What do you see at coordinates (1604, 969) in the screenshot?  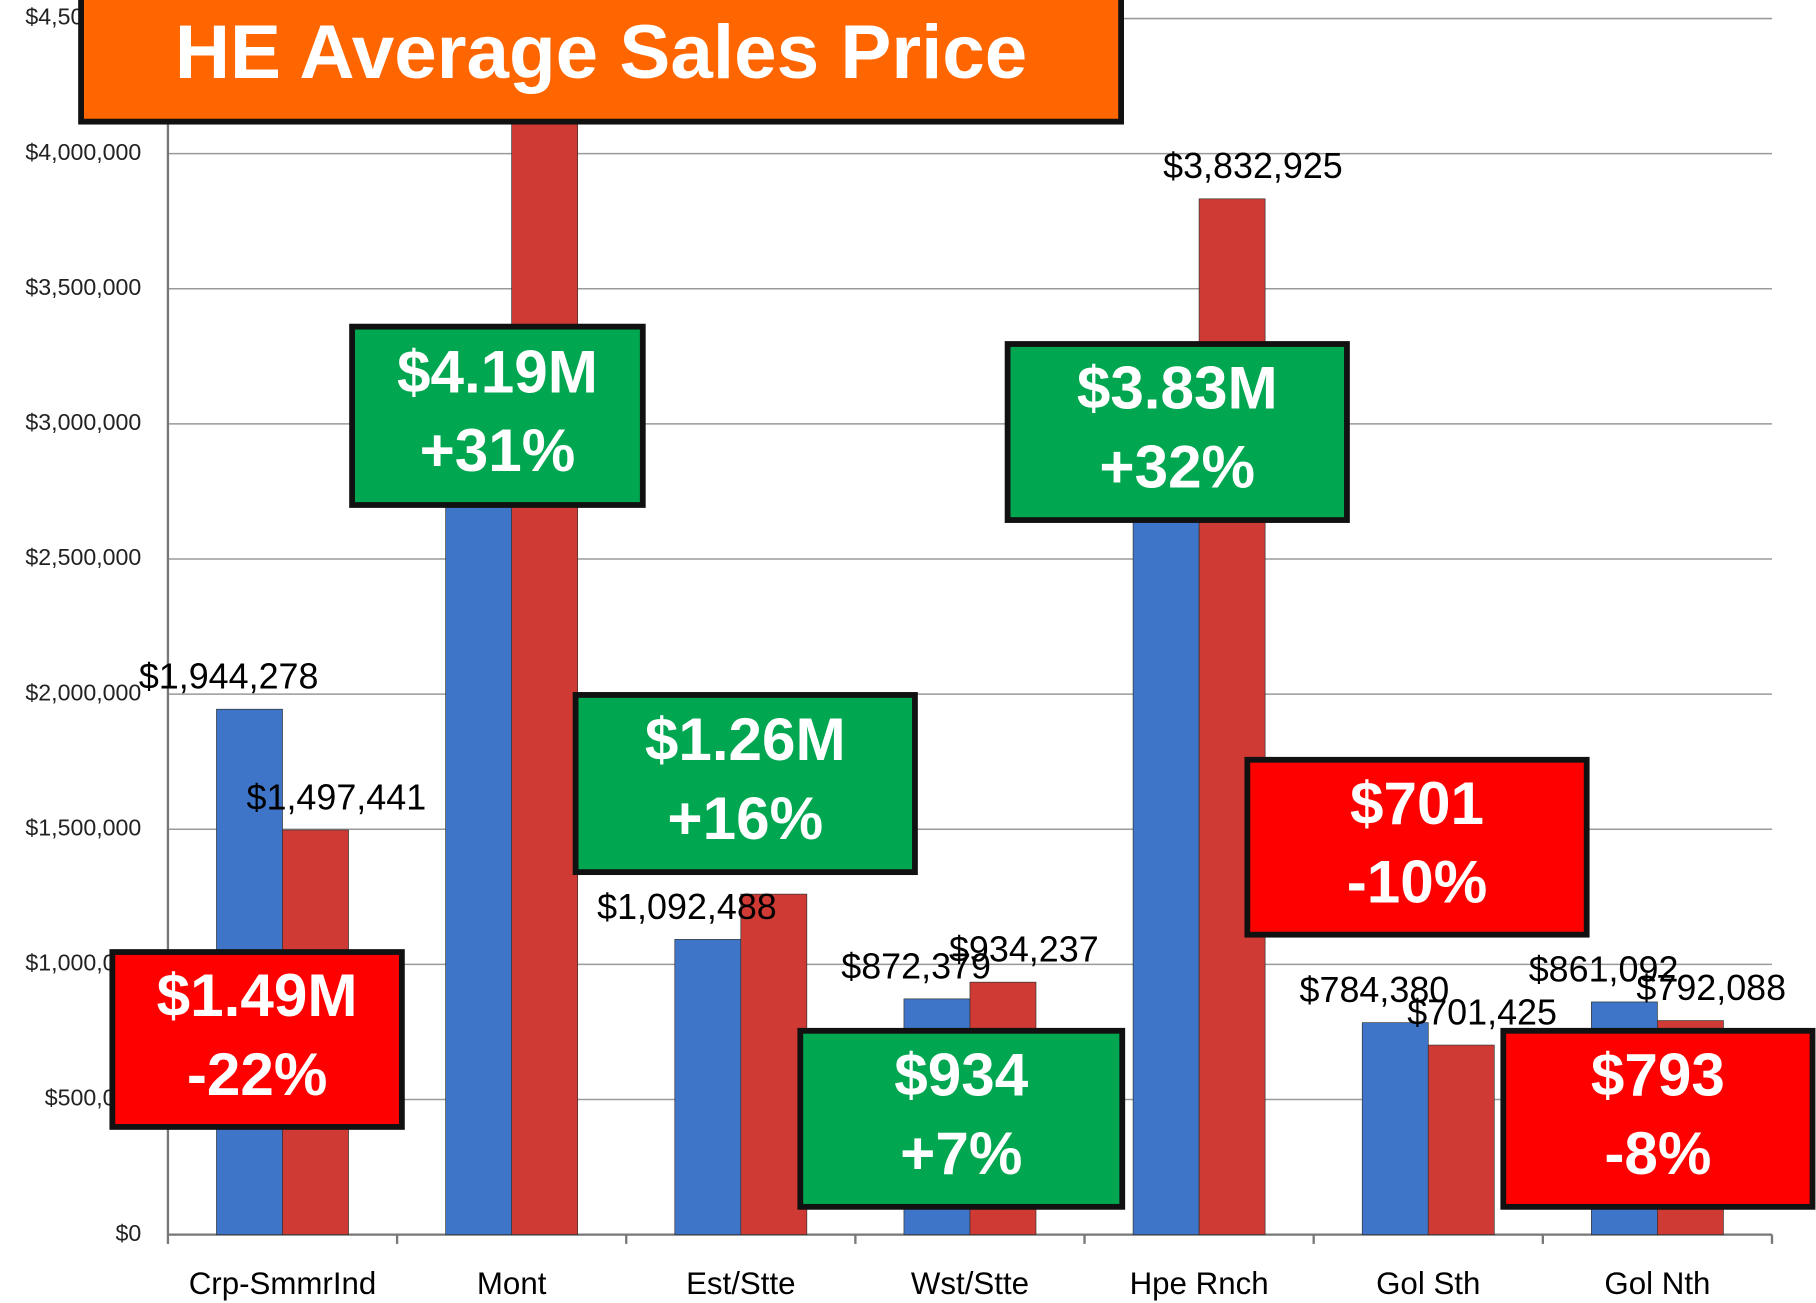 I see `data-label: $861,092` at bounding box center [1604, 969].